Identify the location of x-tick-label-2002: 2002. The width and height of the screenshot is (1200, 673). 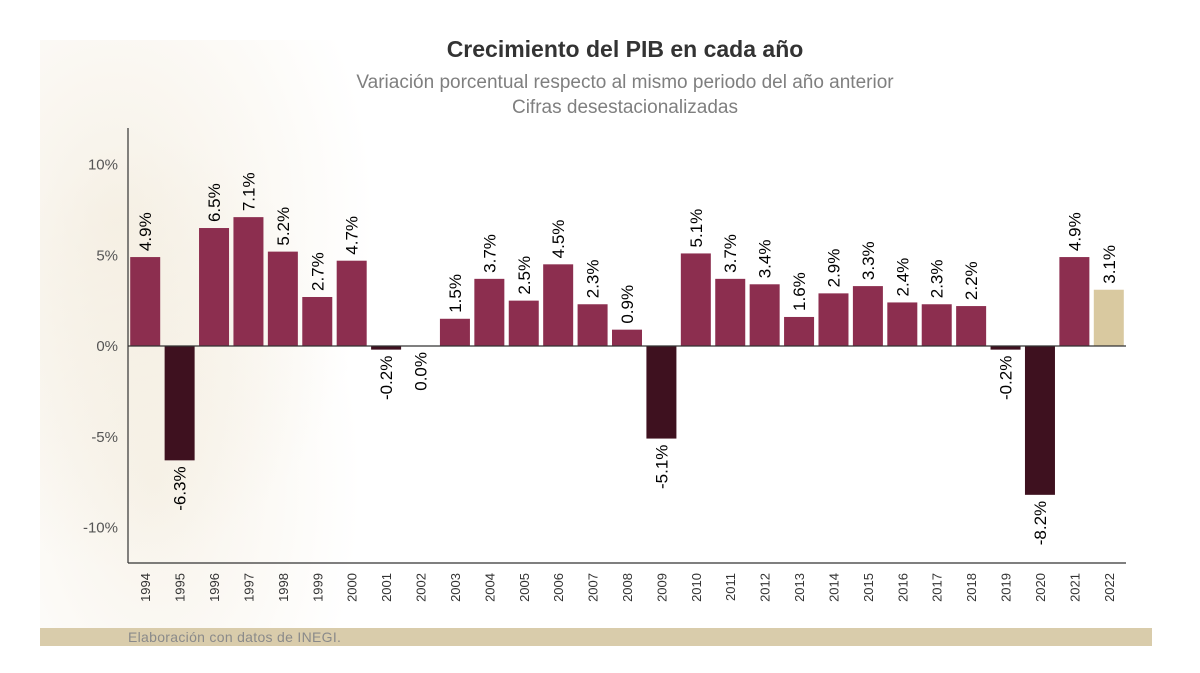
(421, 587).